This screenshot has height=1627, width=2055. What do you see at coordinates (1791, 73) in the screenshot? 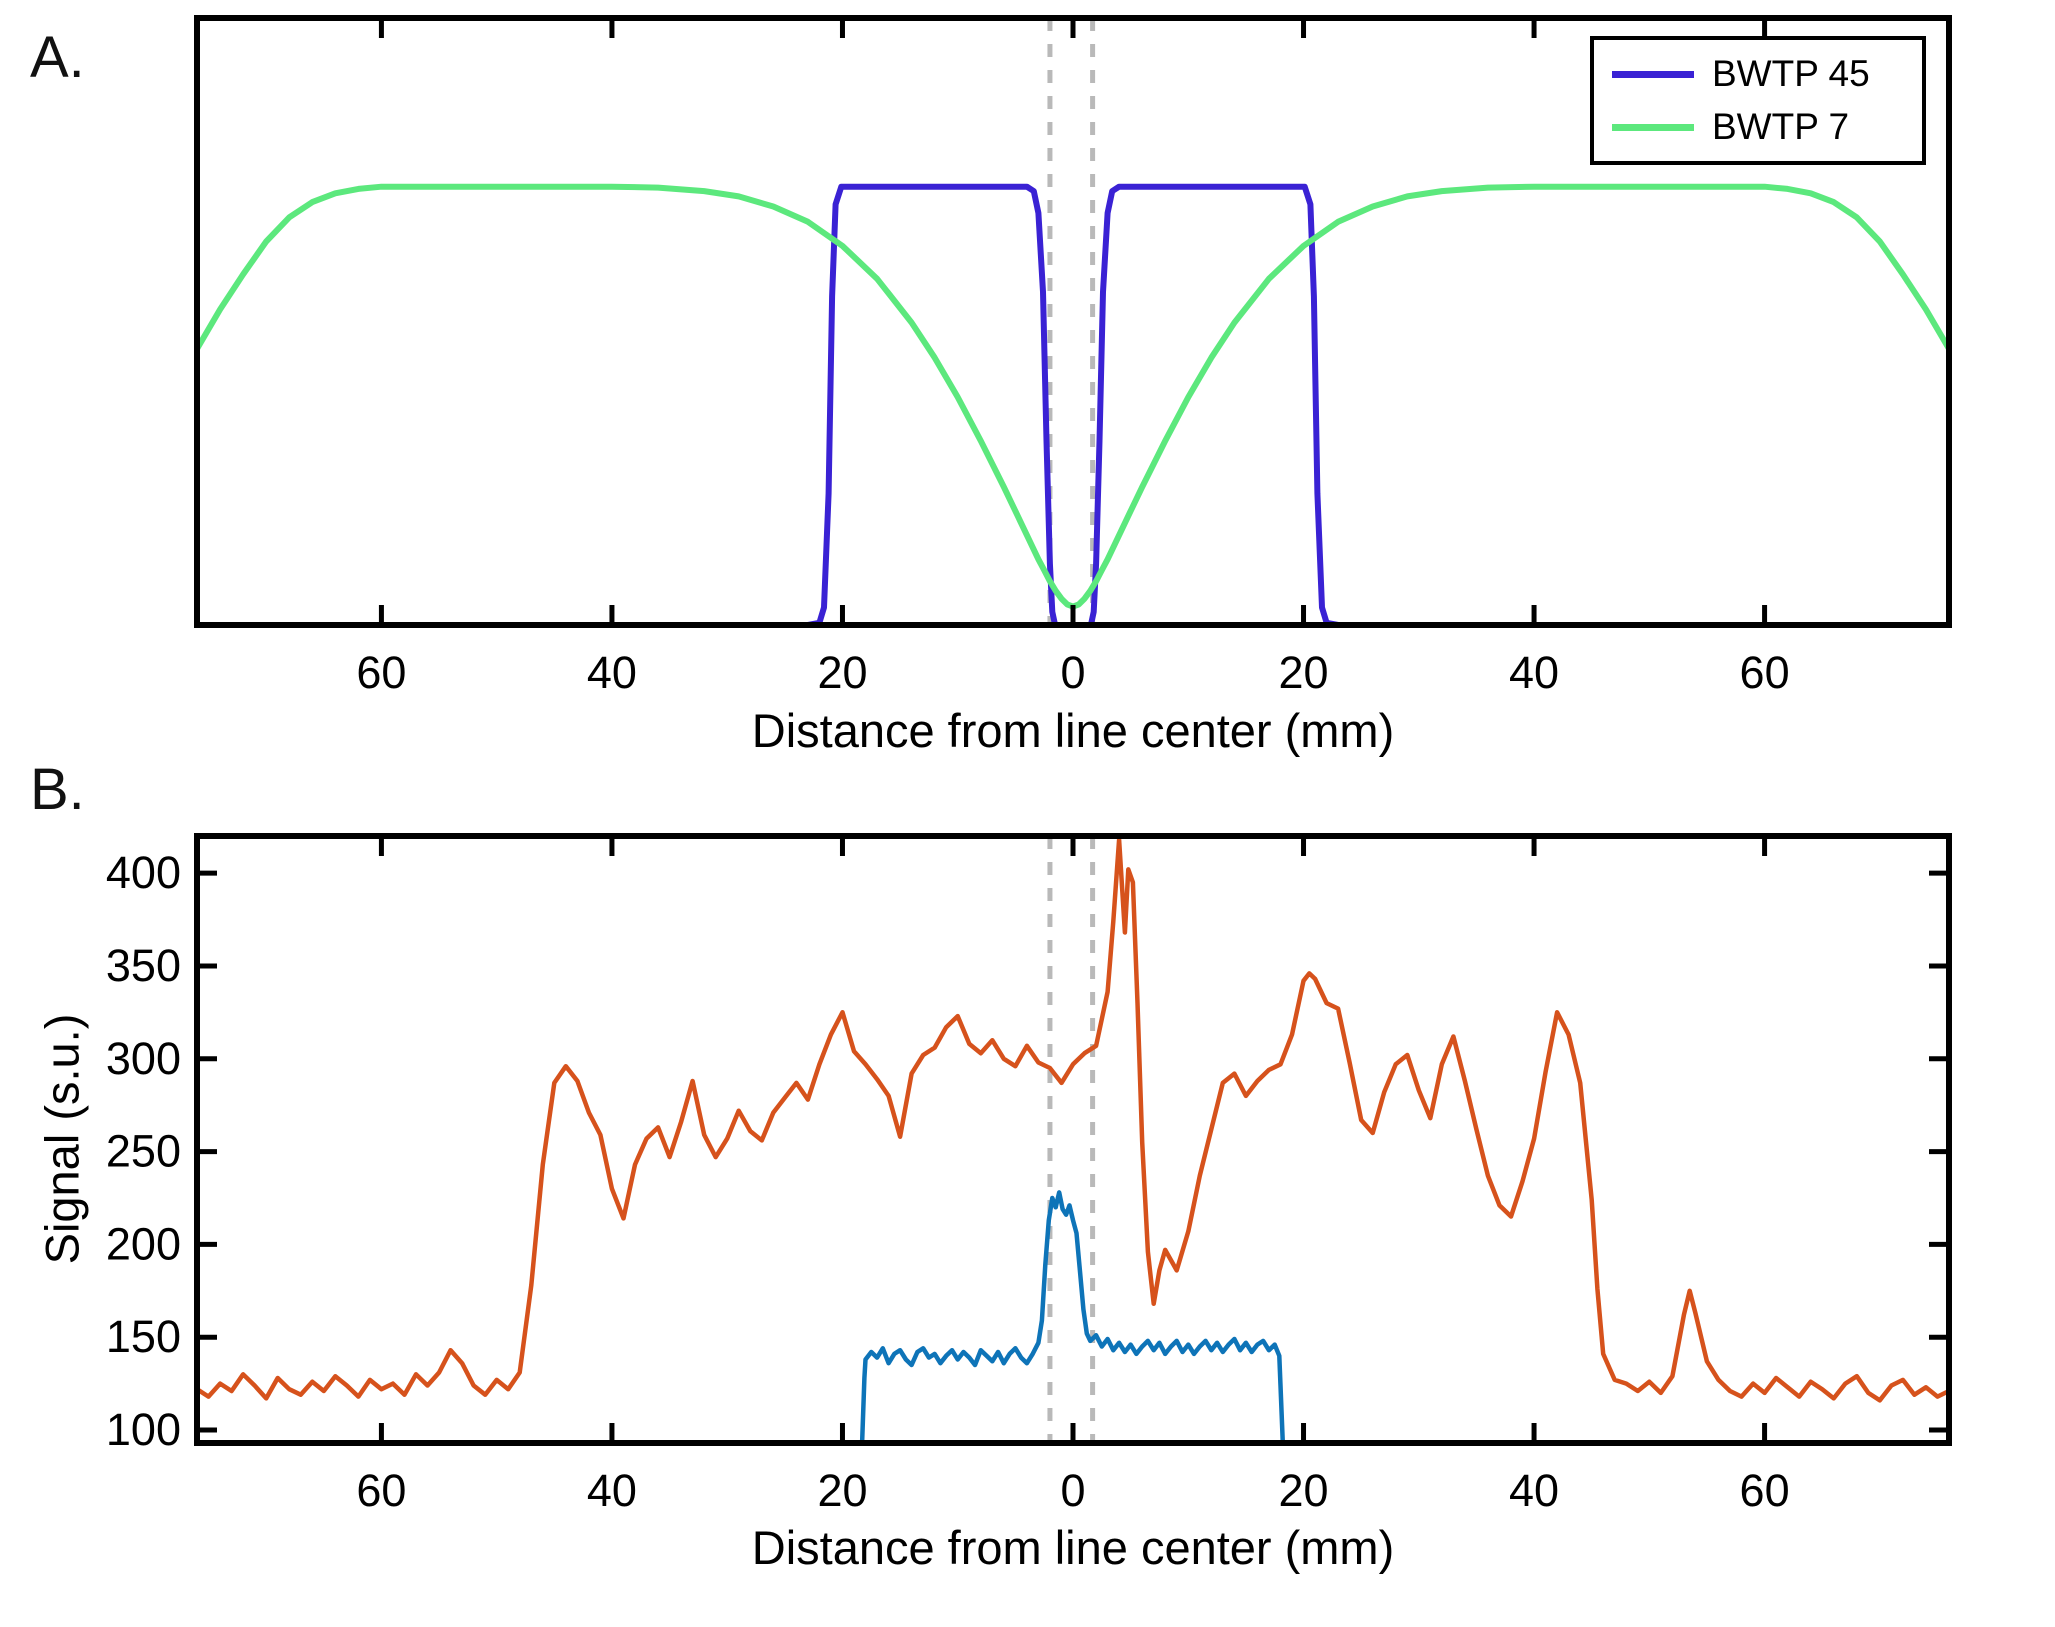
I see `legend-label-bwtp45: BWTP 45` at bounding box center [1791, 73].